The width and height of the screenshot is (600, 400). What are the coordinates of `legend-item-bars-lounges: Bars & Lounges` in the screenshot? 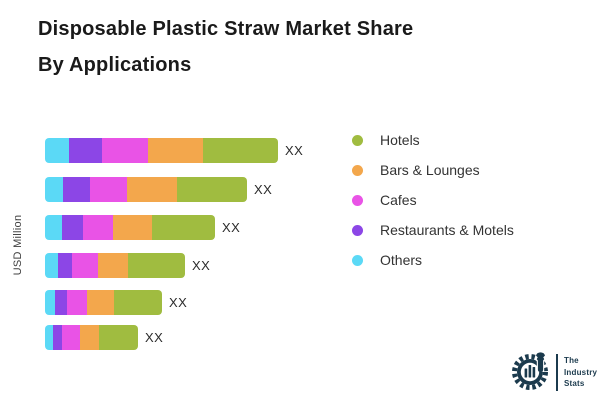 It's located at (433, 170).